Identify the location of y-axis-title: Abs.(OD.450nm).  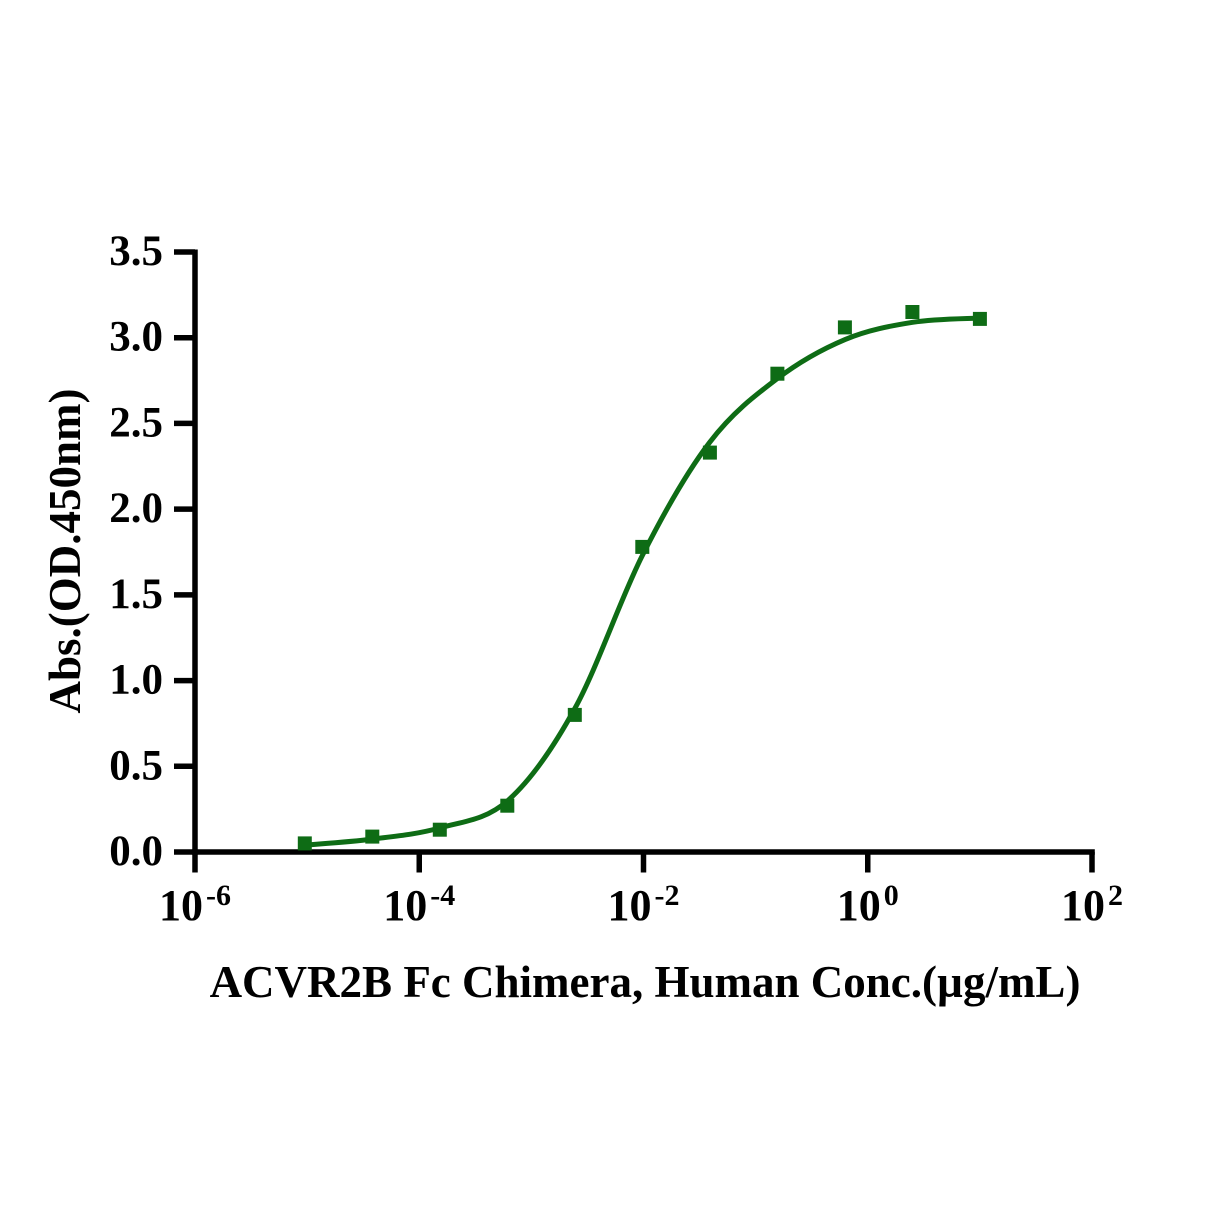
(65, 550).